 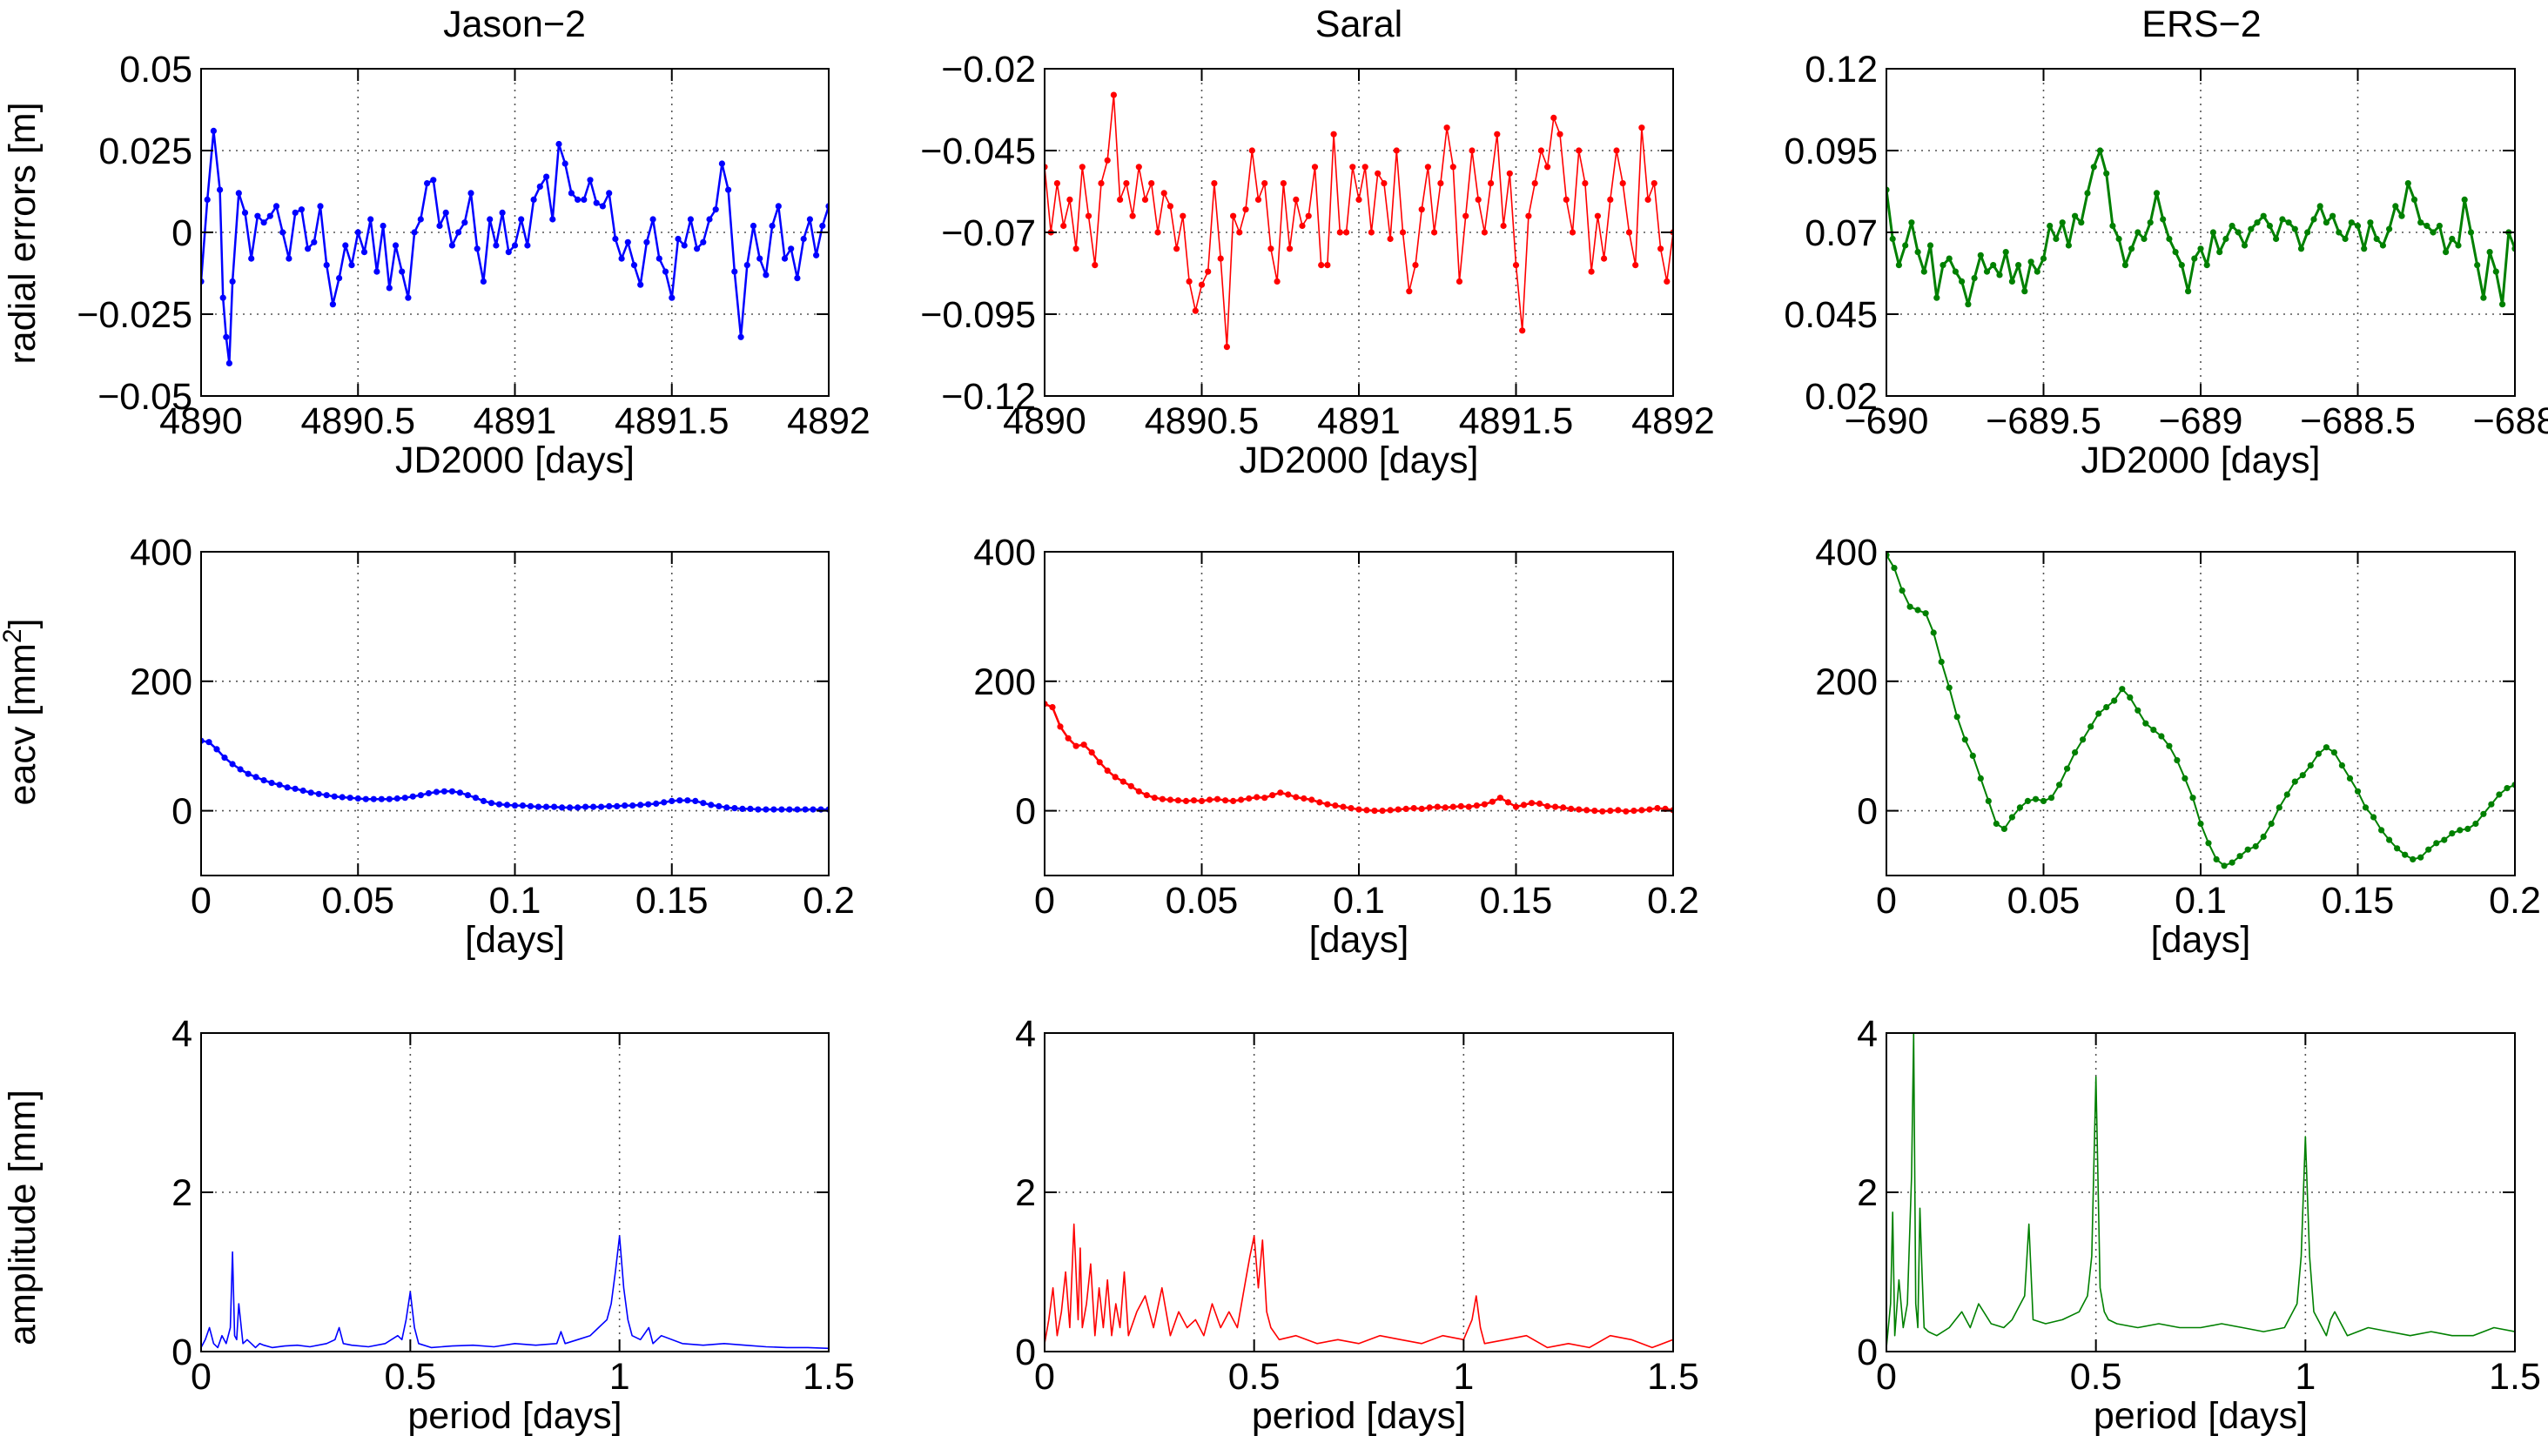 I want to click on x-tick-label: 0.15, so click(x=1516, y=901).